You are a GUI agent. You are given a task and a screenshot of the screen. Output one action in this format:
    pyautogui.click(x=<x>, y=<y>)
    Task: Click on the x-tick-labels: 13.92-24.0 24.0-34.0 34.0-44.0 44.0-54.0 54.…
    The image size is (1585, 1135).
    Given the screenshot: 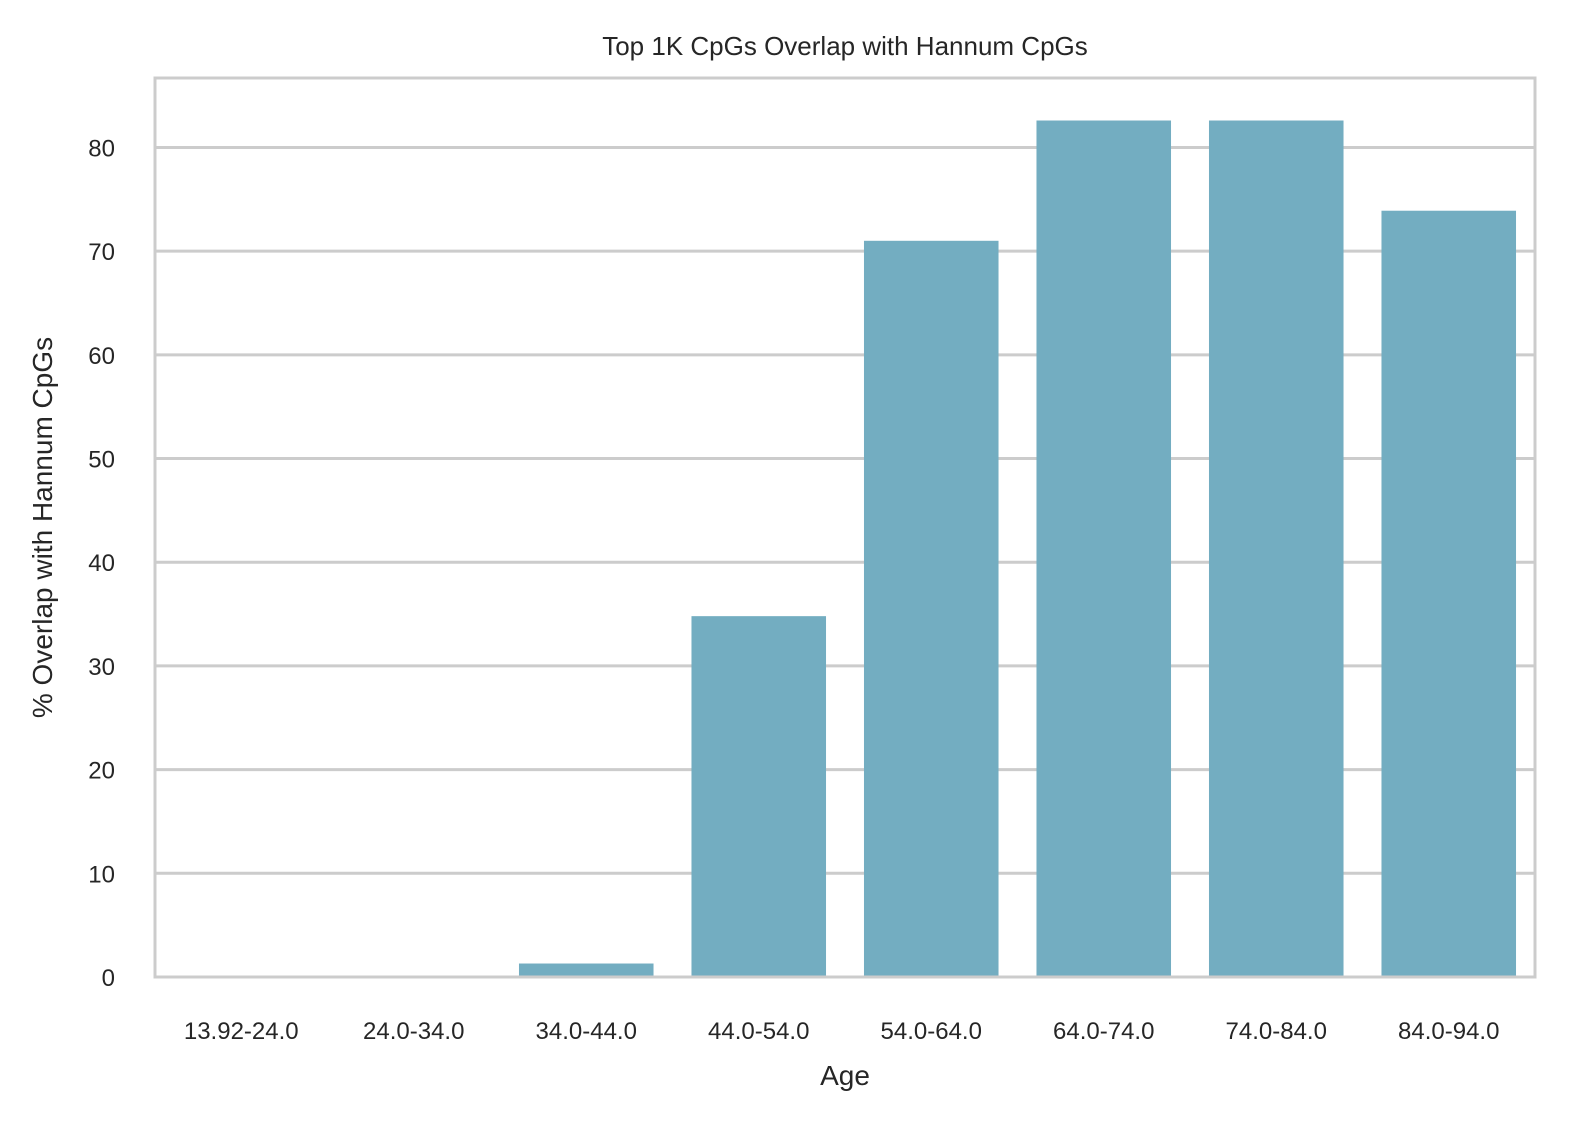 What is the action you would take?
    pyautogui.click(x=842, y=1031)
    